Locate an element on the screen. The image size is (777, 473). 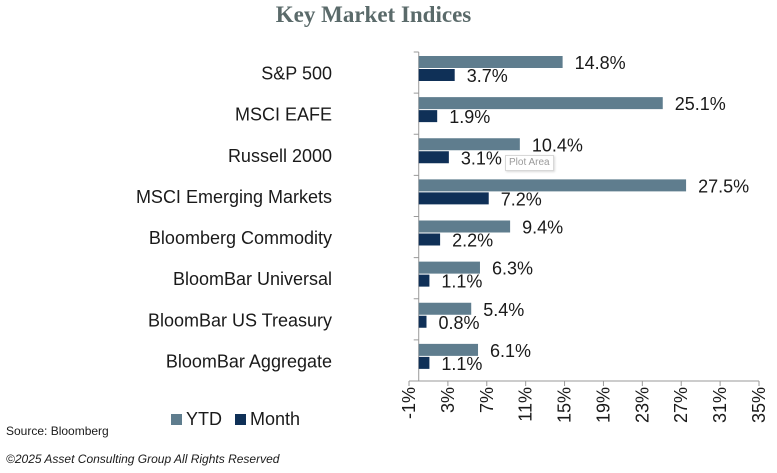
month-data-label: 7.2% is located at coordinates (521, 199).